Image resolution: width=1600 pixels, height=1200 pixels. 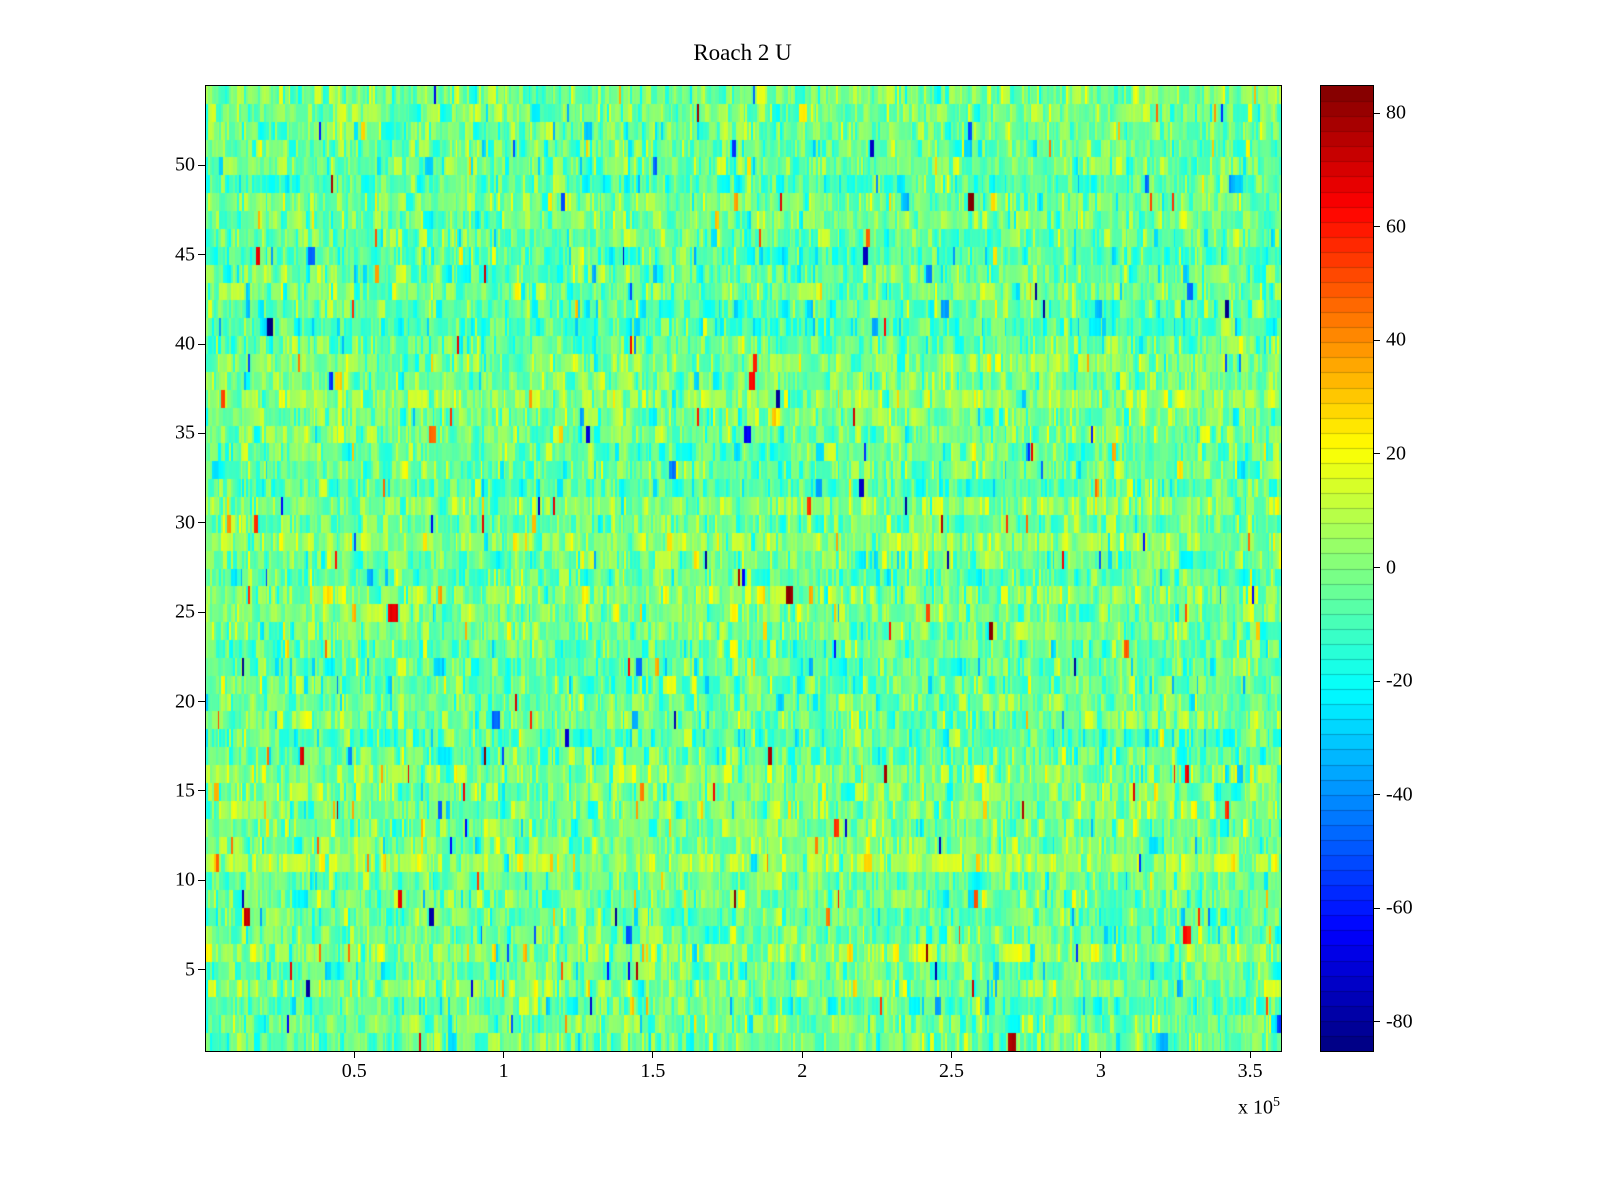 I want to click on colorbar-canvas, so click(x=1347, y=568).